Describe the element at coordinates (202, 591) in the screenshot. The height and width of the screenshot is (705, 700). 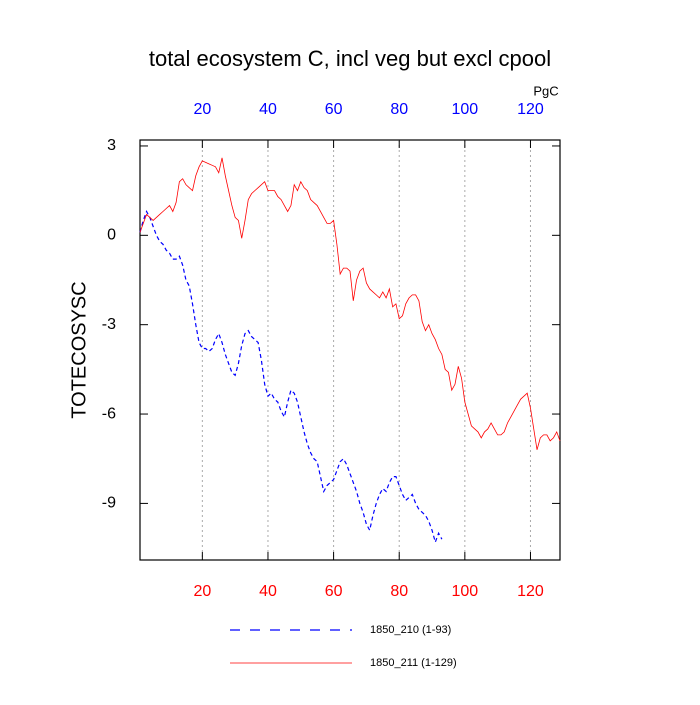
I see `x-tick-label: 20` at that location.